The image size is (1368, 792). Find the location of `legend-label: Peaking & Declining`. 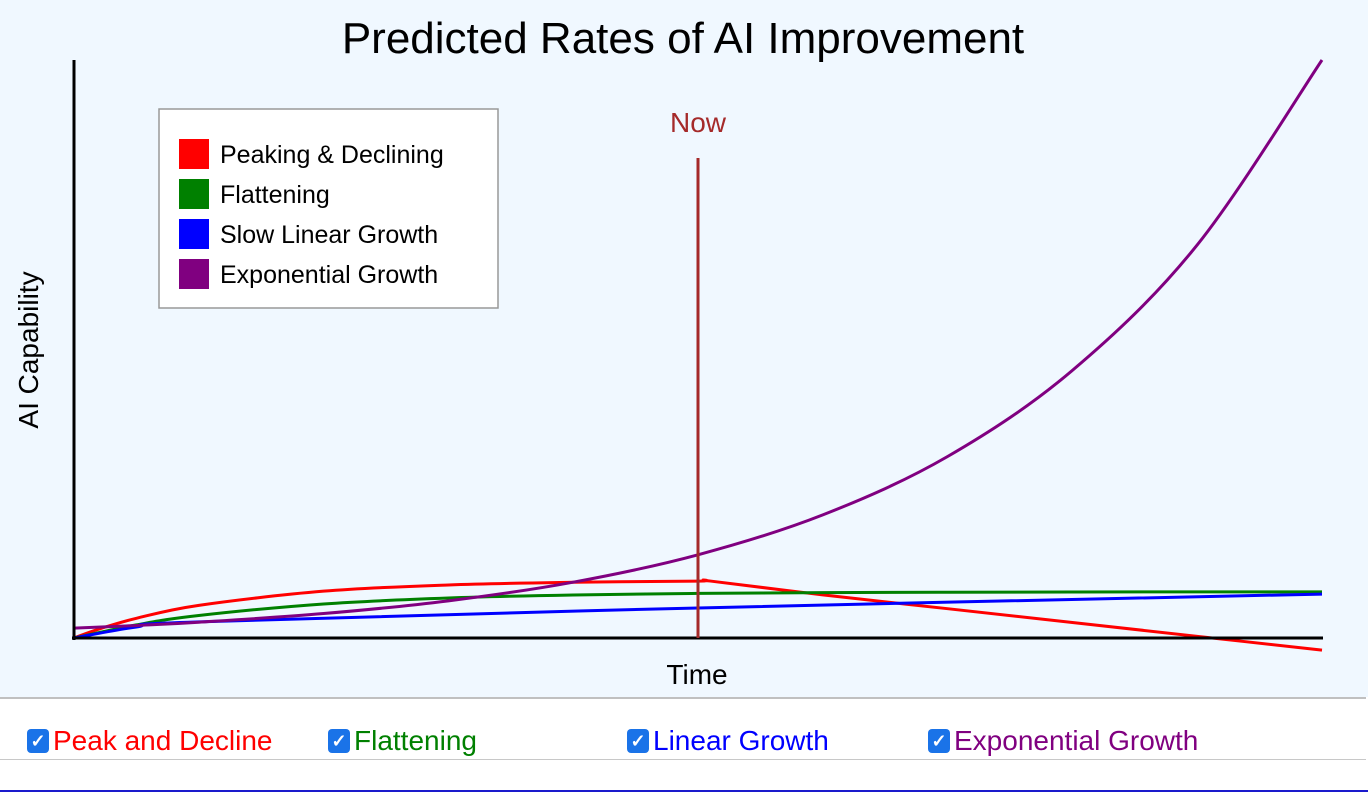

legend-label: Peaking & Declining is located at coordinates (332, 155).